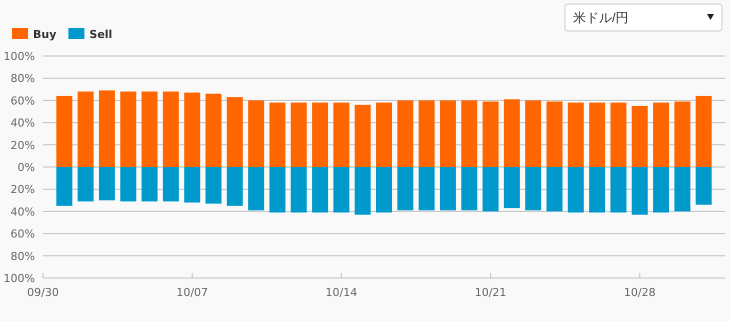 The height and width of the screenshot is (321, 731). I want to click on x-tick-label: 09/30, so click(43, 292).